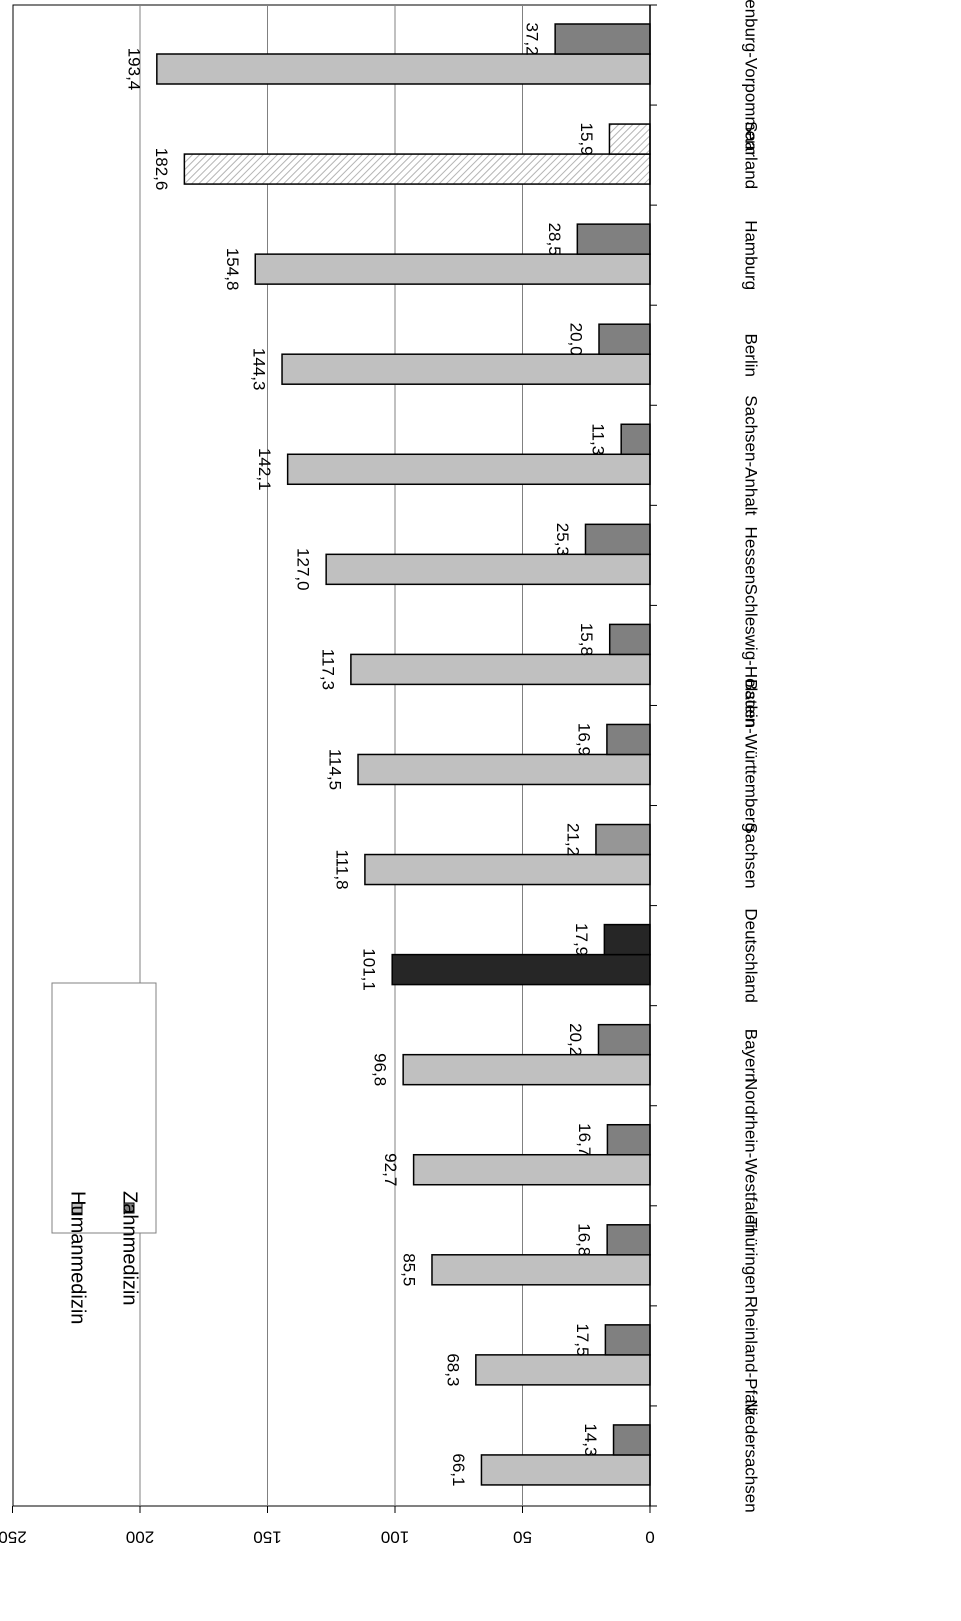 The image size is (961, 1621). I want to click on data-label-humanmedizin: 154,8, so click(232, 269).